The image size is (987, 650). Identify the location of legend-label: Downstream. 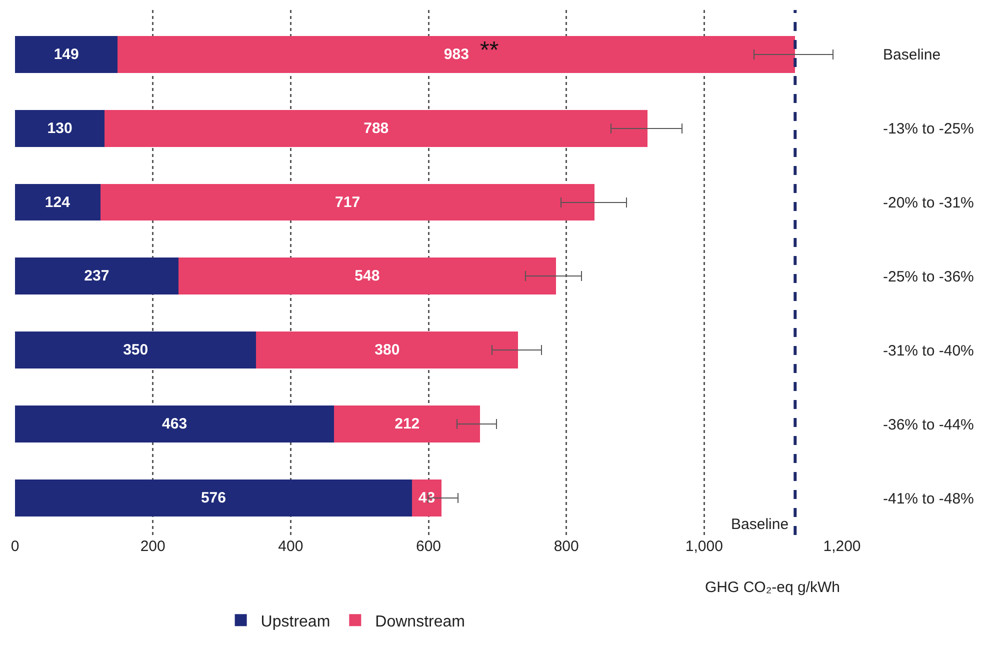
(420, 621).